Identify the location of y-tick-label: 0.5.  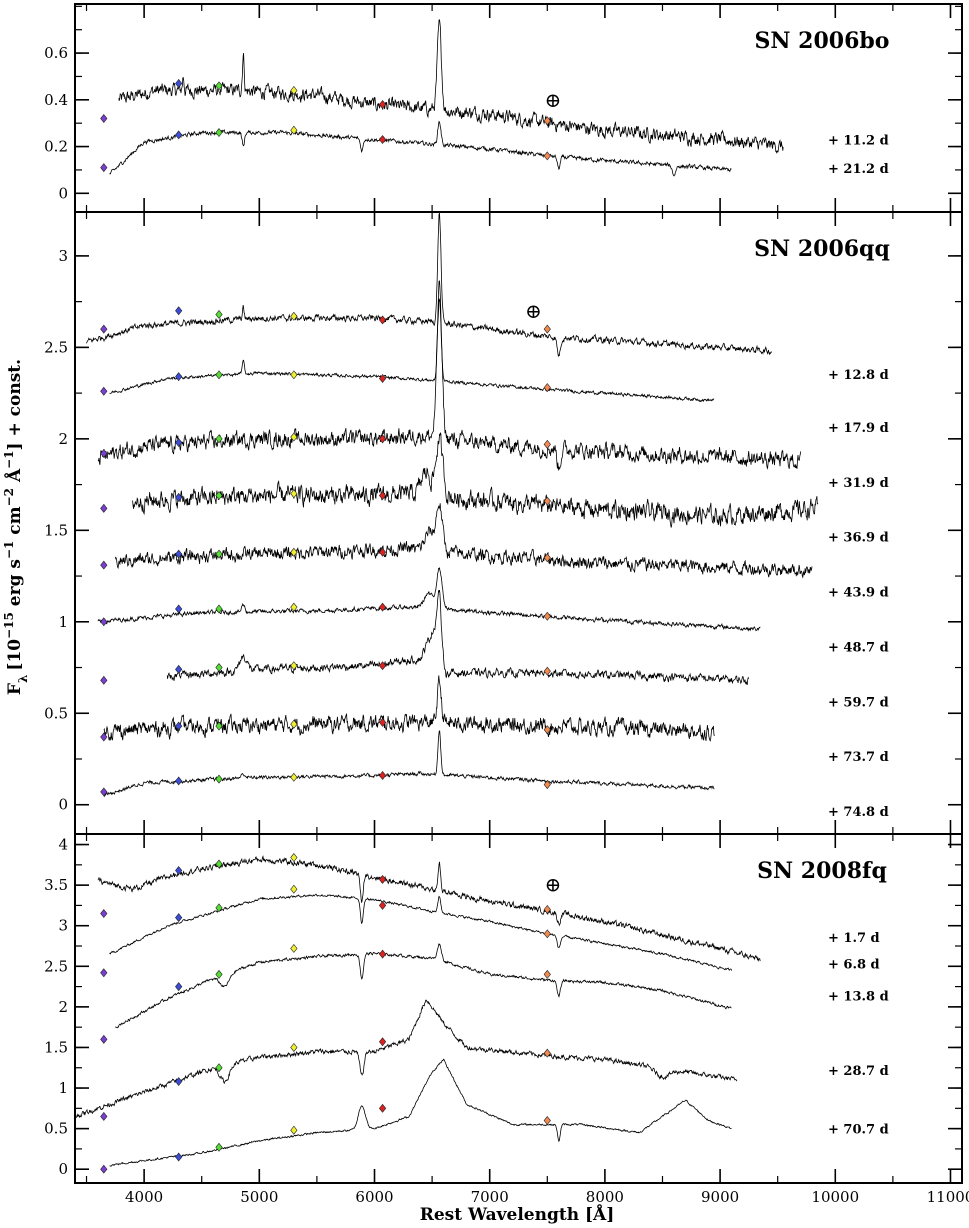
(56, 713).